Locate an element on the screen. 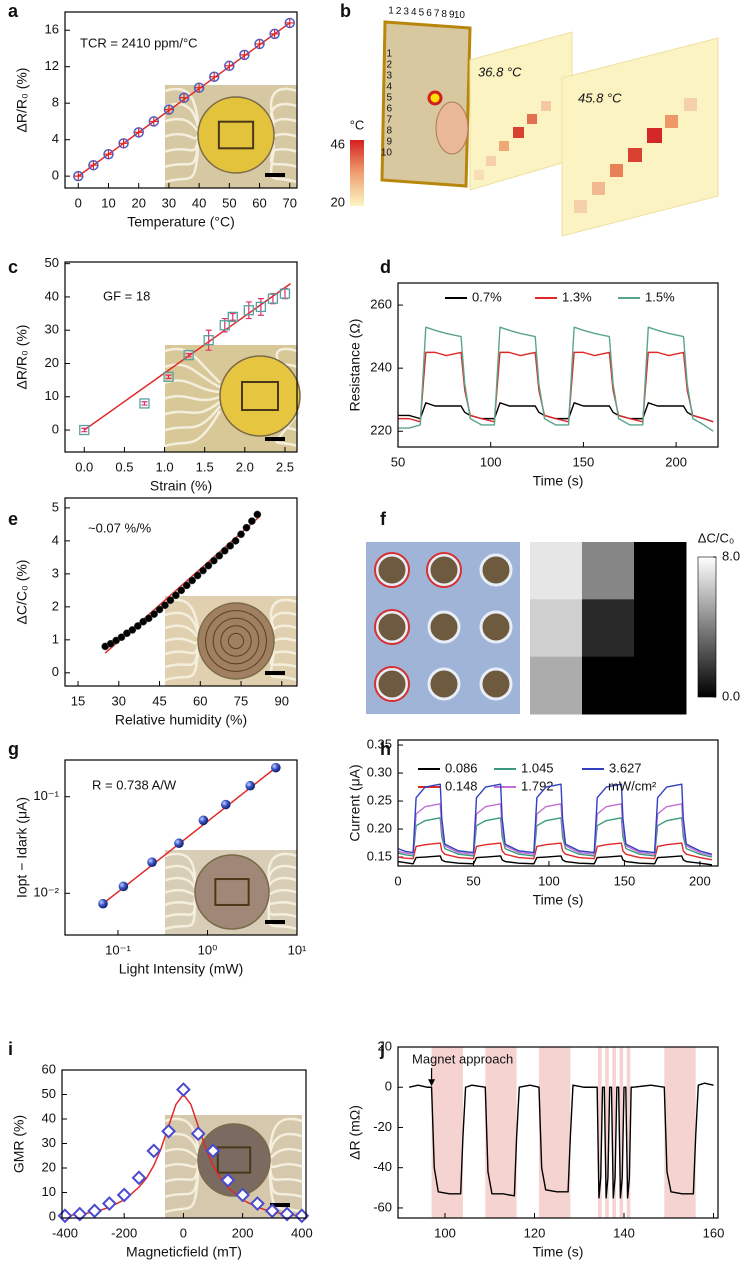 The width and height of the screenshot is (746, 1271). row-number: 8 is located at coordinates (389, 131).